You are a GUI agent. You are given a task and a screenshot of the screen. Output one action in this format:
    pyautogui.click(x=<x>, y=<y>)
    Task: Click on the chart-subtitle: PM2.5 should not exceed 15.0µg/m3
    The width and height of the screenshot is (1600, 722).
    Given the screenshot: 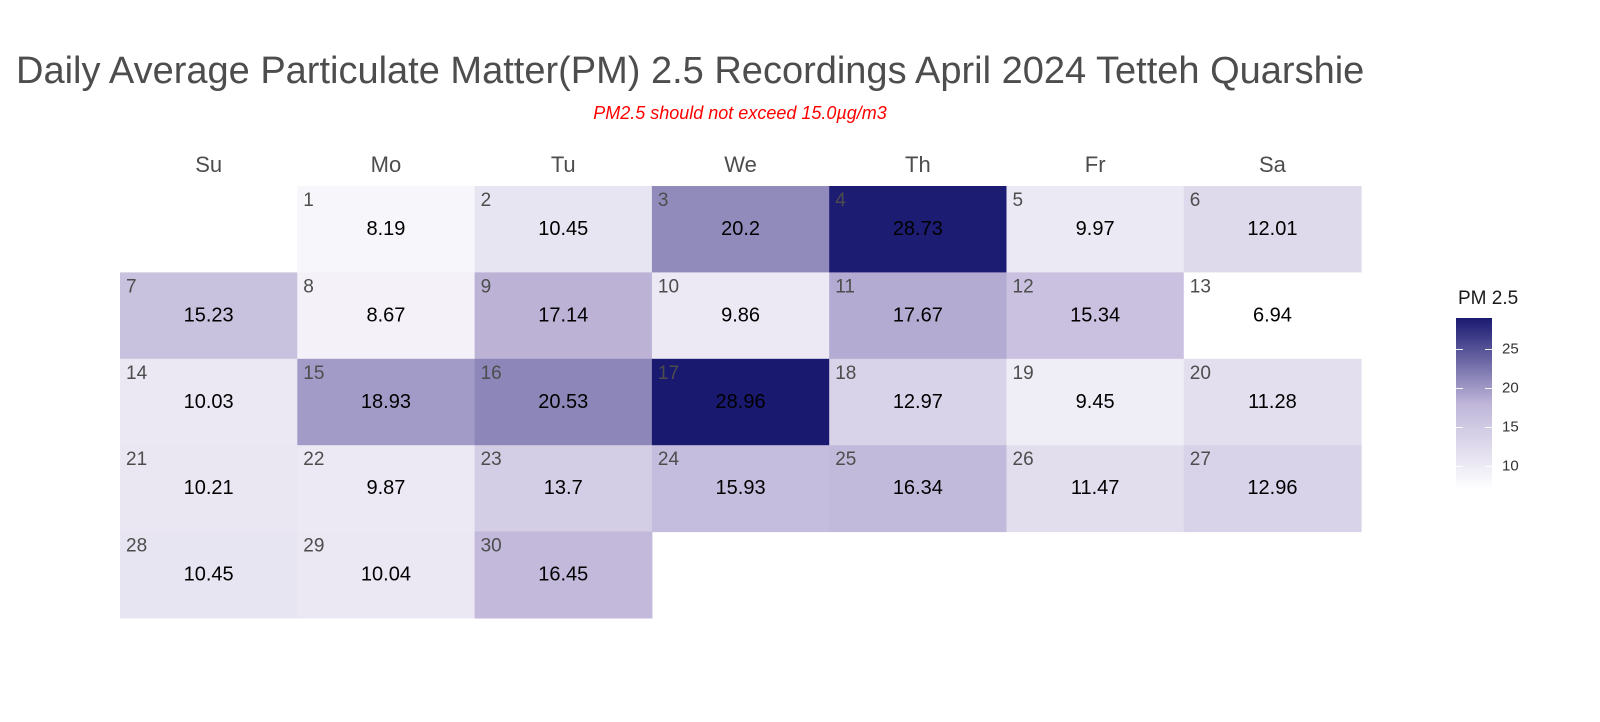 What is the action you would take?
    pyautogui.click(x=740, y=113)
    